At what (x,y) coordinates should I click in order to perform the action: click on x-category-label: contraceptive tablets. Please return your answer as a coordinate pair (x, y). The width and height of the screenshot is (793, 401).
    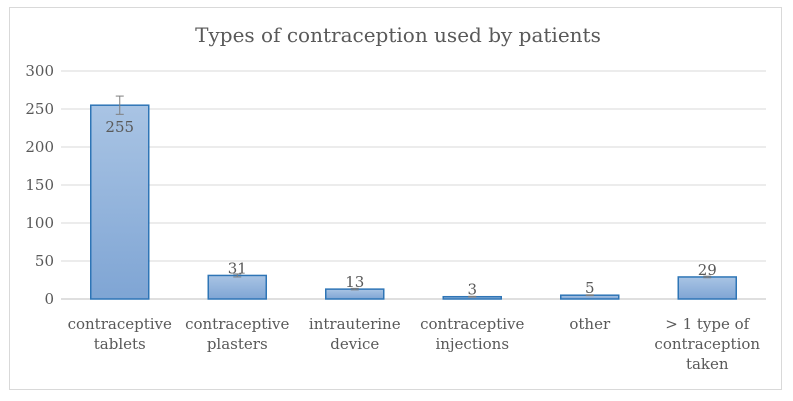
    Looking at the image, I should click on (120, 334).